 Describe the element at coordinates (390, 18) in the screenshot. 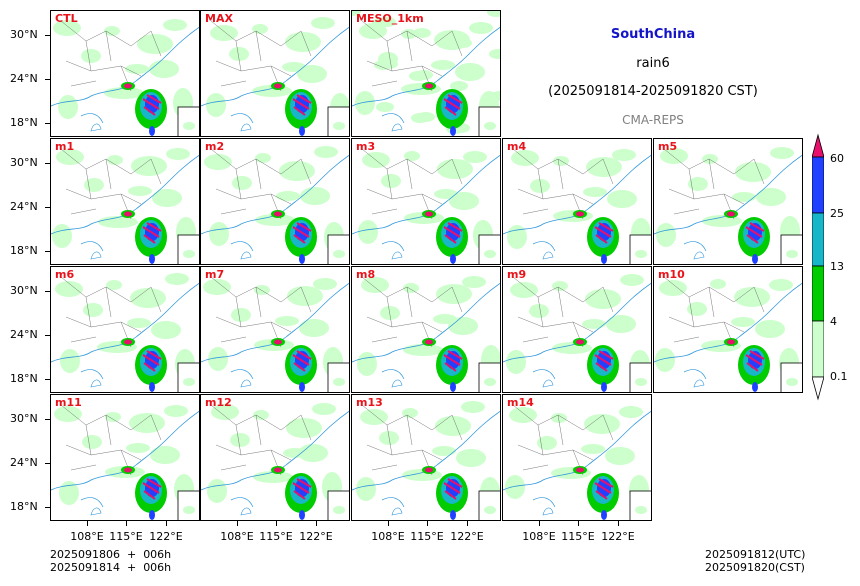

I see `panel-label: MESO_1km` at that location.